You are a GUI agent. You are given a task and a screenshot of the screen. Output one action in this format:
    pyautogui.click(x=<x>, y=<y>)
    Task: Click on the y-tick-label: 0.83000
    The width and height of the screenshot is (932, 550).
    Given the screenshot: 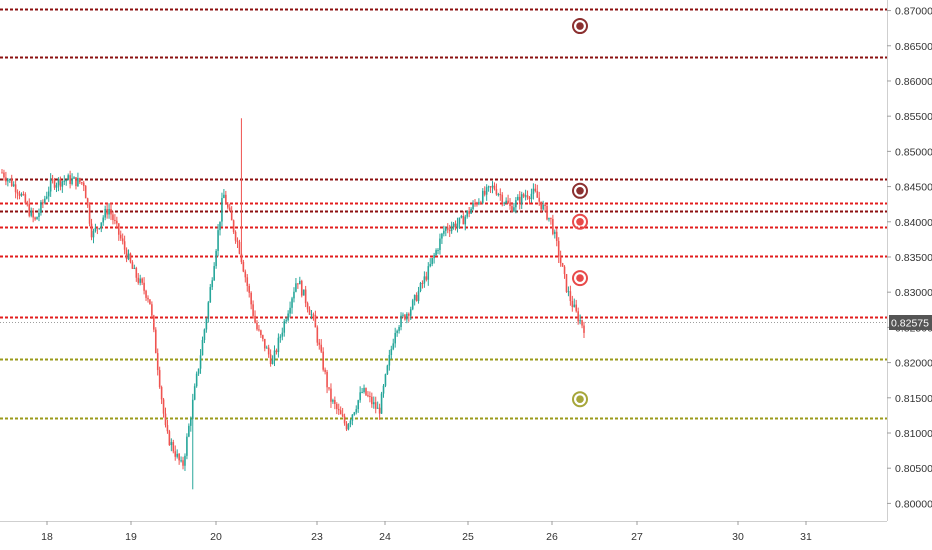 What is the action you would take?
    pyautogui.click(x=913, y=293)
    